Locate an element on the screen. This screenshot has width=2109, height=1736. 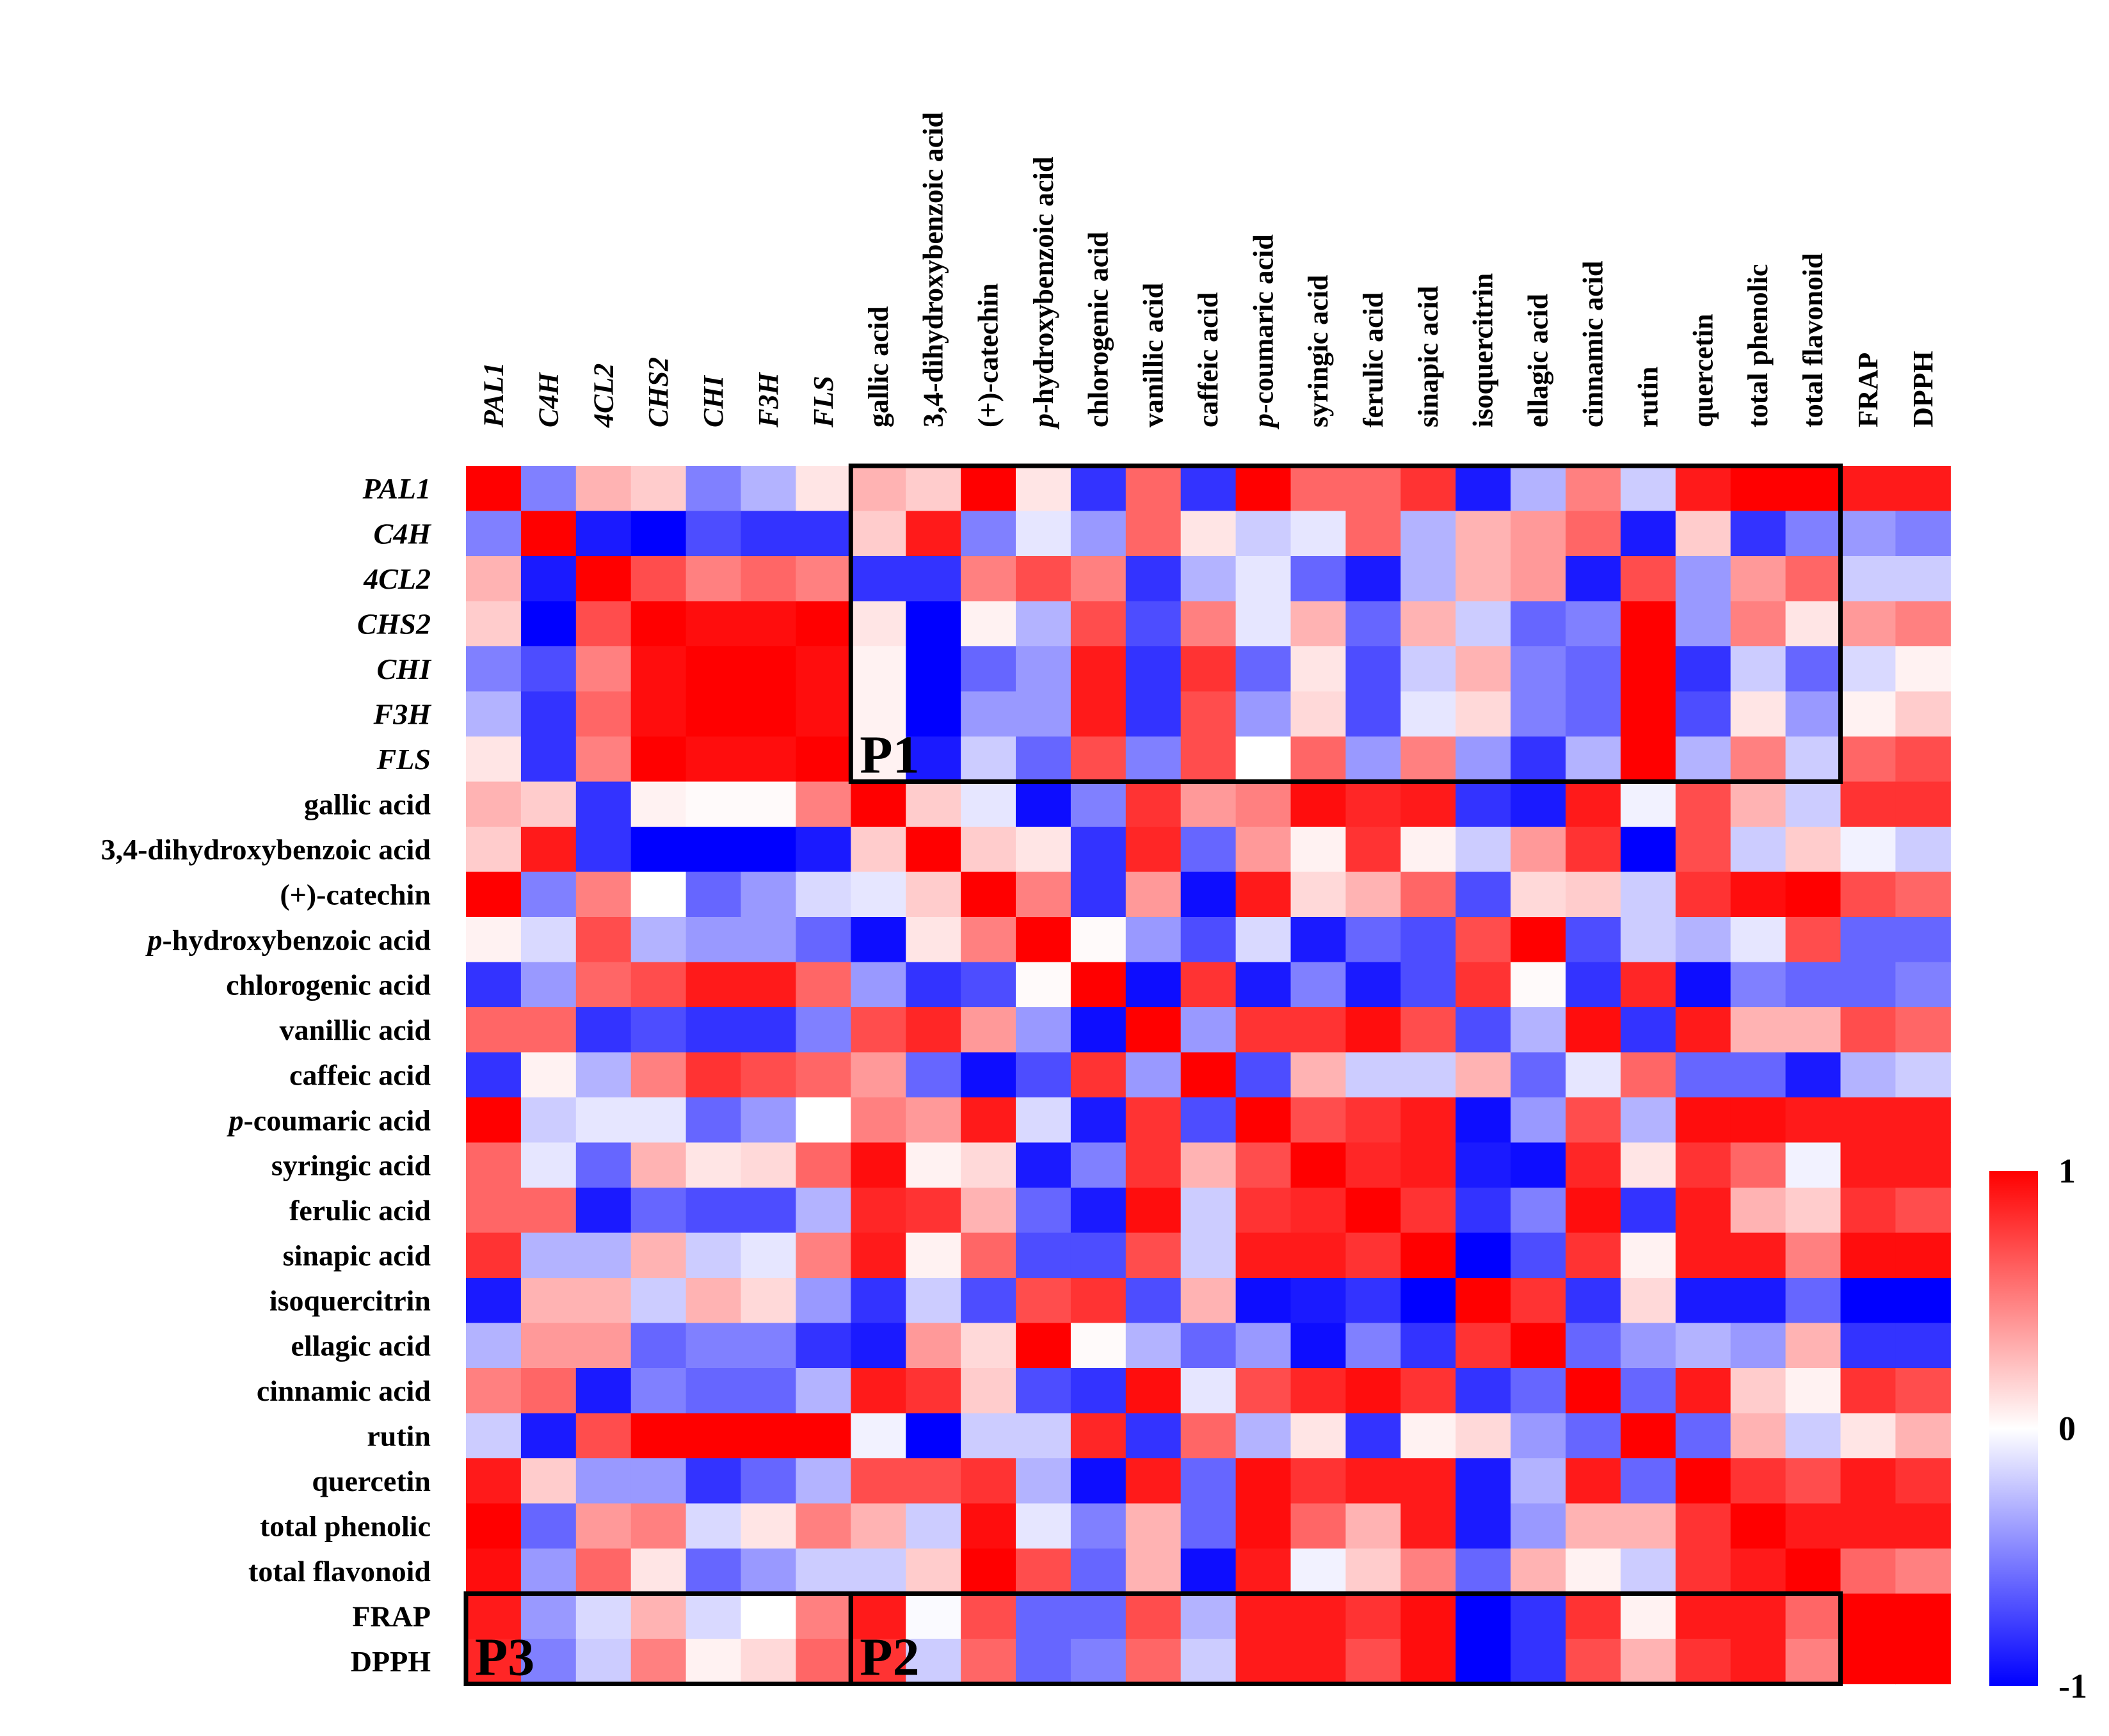
column-label: vanillic acid is located at coordinates (1153, 355).